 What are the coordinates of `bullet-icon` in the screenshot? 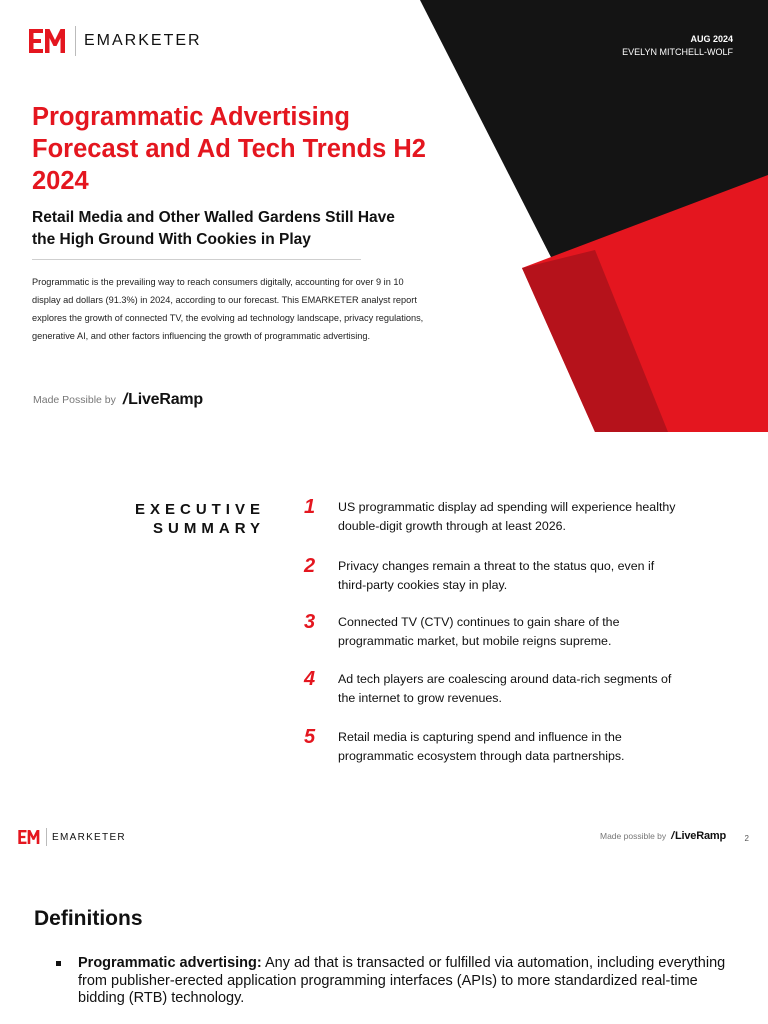 It's located at (58, 963).